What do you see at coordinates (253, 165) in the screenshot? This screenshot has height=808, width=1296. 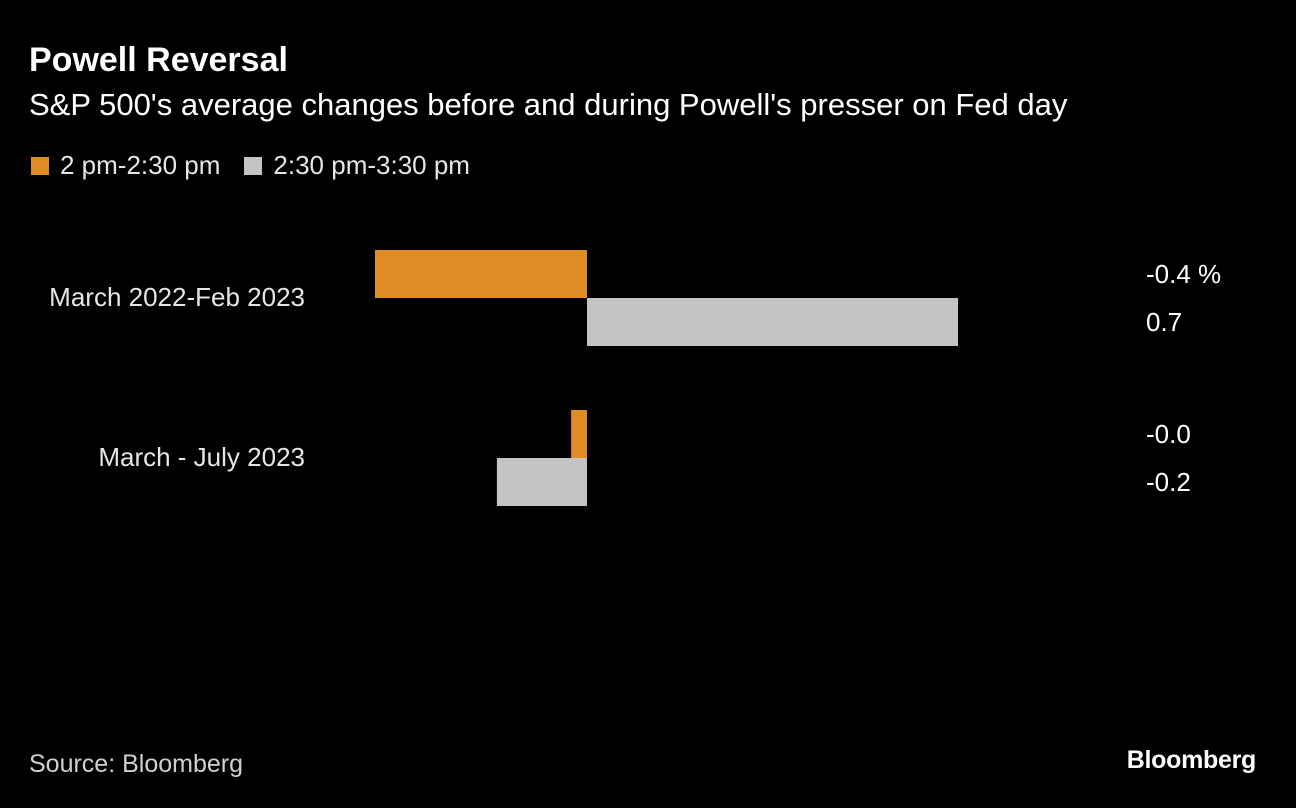 I see `legend-swatch-series-b` at bounding box center [253, 165].